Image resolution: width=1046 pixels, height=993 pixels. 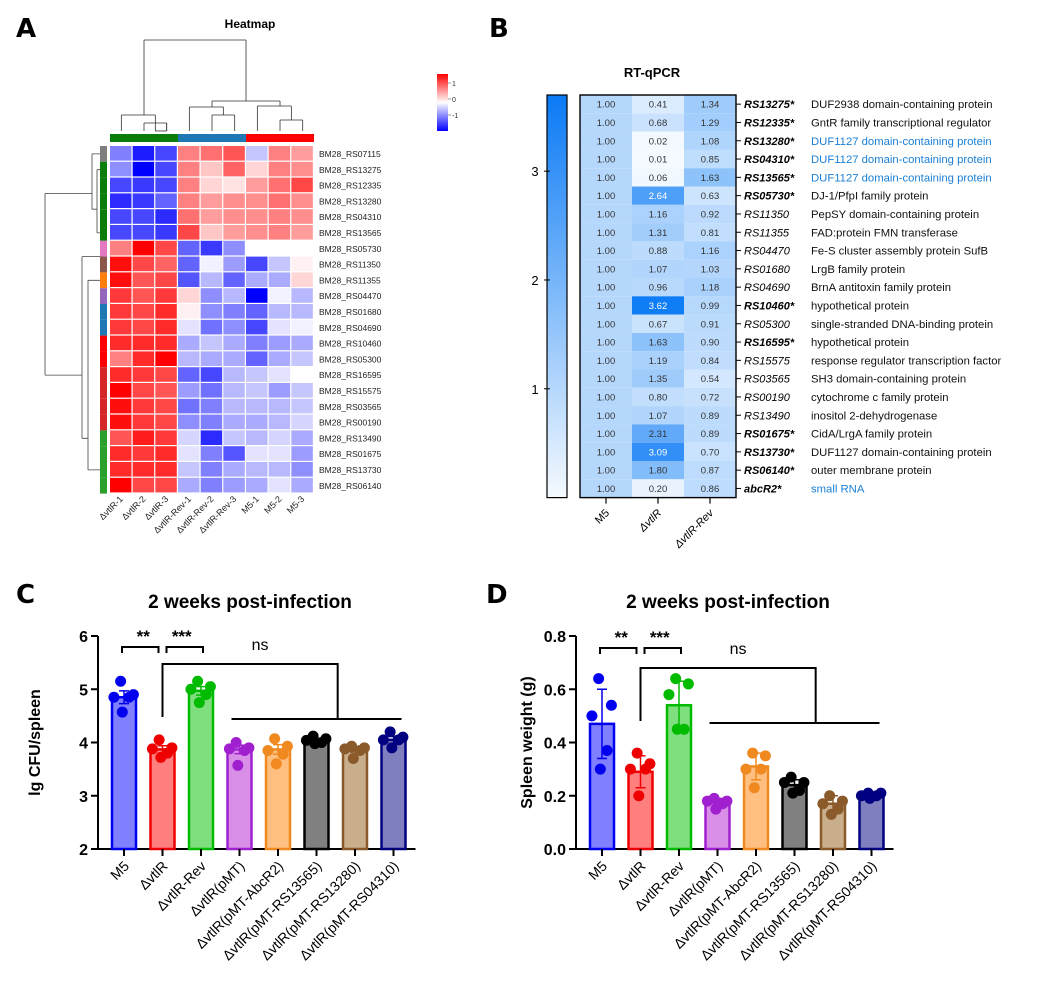 I want to click on gene-description: DUF2938 domain-containing protein, so click(x=901, y=105).